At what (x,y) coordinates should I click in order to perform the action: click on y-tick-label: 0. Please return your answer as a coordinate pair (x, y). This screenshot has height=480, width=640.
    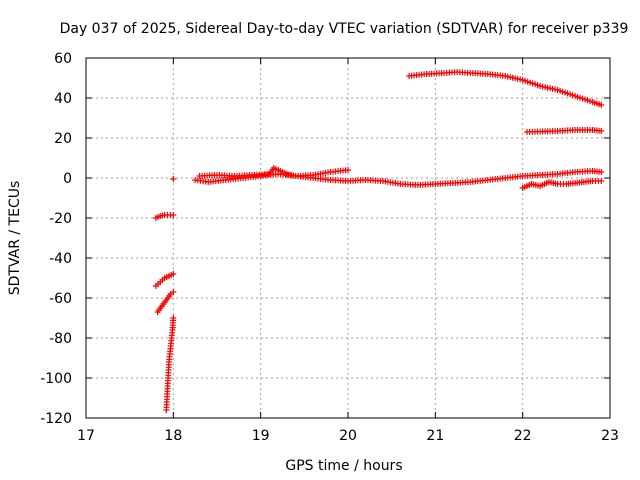
    Looking at the image, I should click on (67, 179).